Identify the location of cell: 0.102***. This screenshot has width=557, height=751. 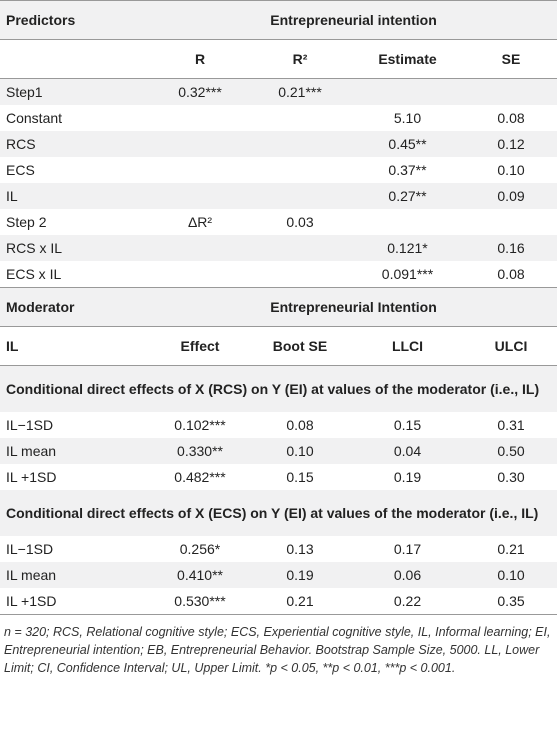
(200, 425).